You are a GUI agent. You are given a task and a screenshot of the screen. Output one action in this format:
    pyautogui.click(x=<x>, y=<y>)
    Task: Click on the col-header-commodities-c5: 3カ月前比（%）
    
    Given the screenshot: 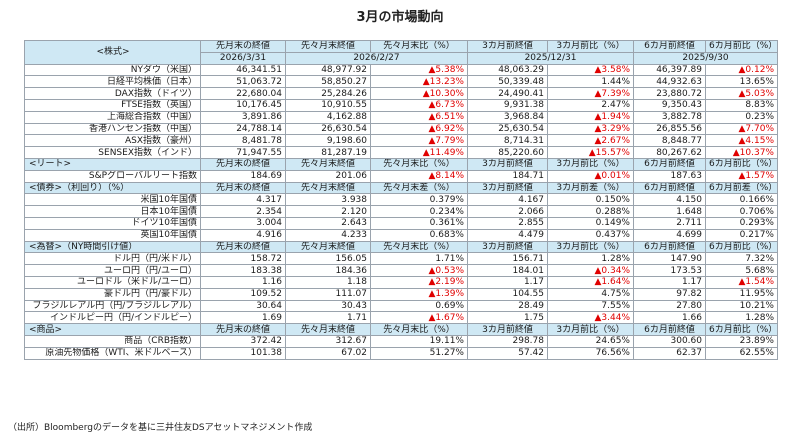 What is the action you would take?
    pyautogui.click(x=590, y=329)
    